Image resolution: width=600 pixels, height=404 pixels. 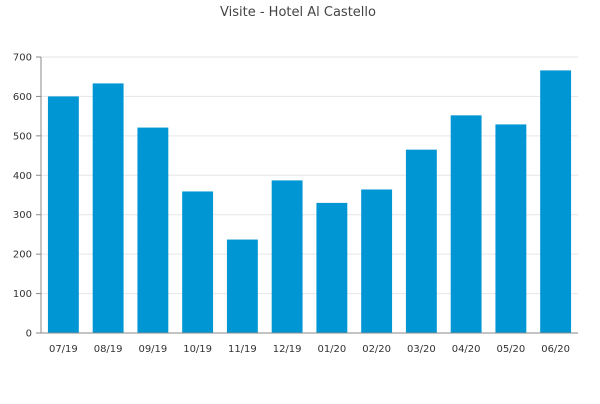 What do you see at coordinates (197, 349) in the screenshot?
I see `x-tick-label: 10/19` at bounding box center [197, 349].